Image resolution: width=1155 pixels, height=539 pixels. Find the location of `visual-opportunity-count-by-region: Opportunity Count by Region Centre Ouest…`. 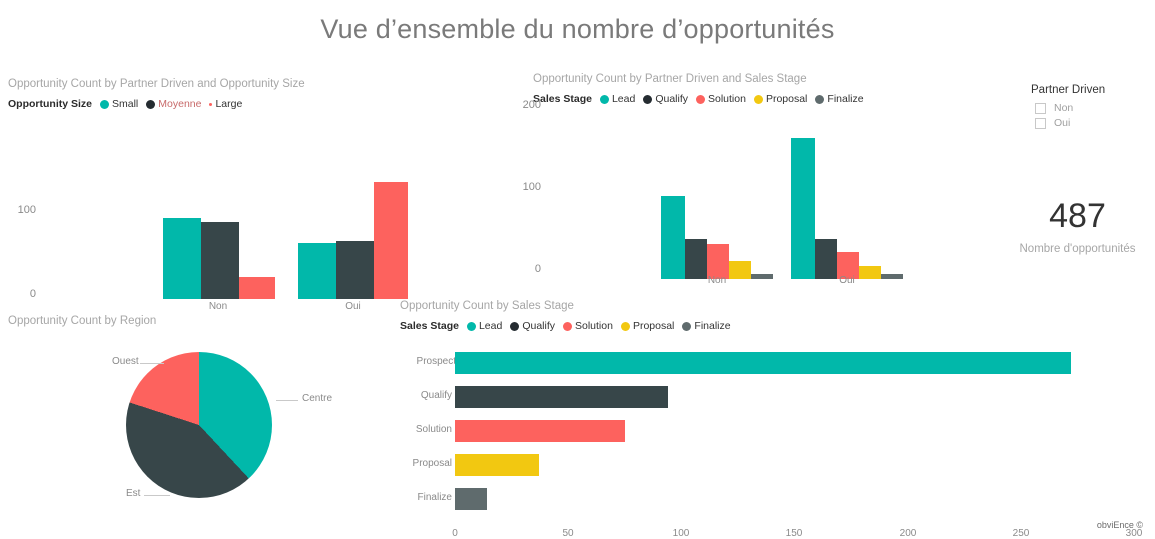

visual-opportunity-count-by-region: Opportunity Count by Region Centre Ouest… is located at coordinates (208, 417).